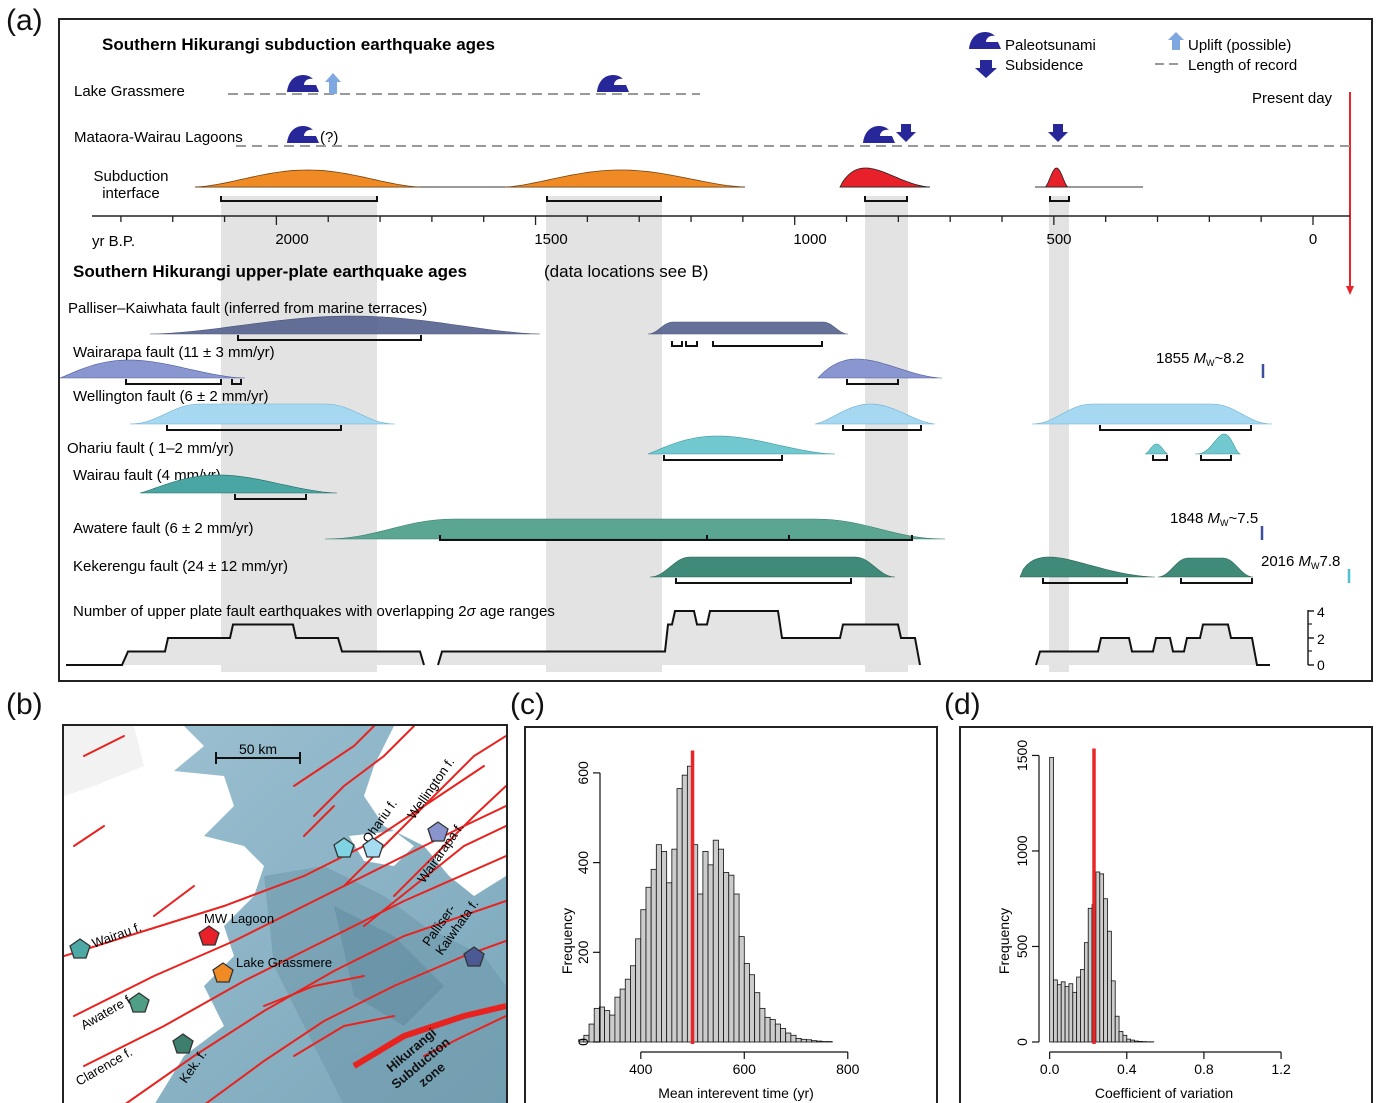  I want to click on xlabel-d: Coefficient of variation, so click(1164, 1093).